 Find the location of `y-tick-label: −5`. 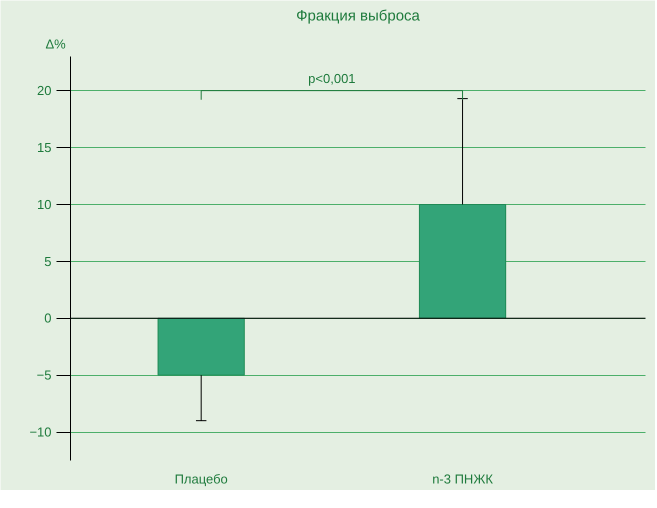

y-tick-label: −5 is located at coordinates (44, 375).